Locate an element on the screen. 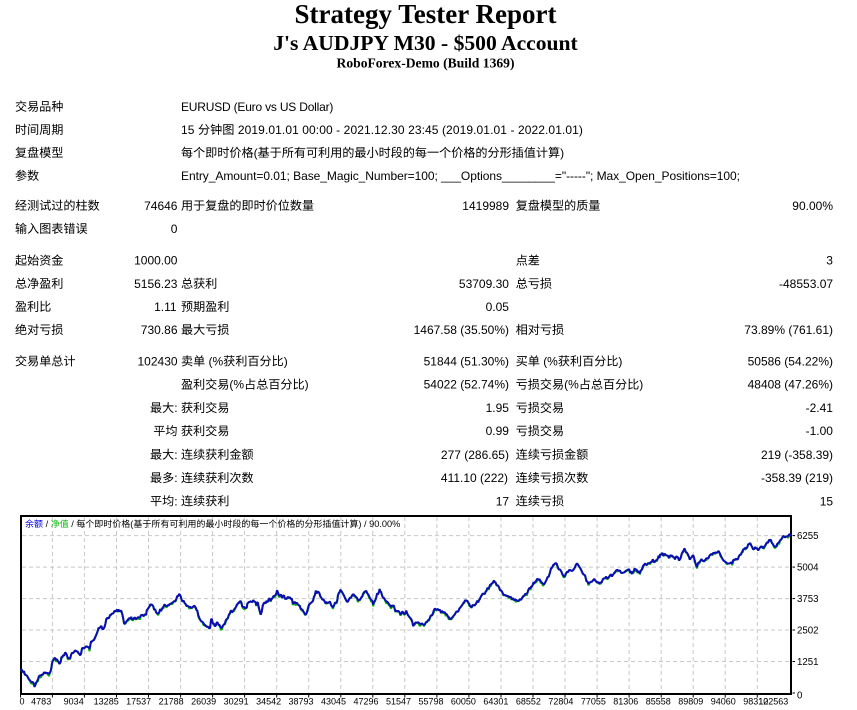  svg-text: 74646 is located at coordinates (161, 206).